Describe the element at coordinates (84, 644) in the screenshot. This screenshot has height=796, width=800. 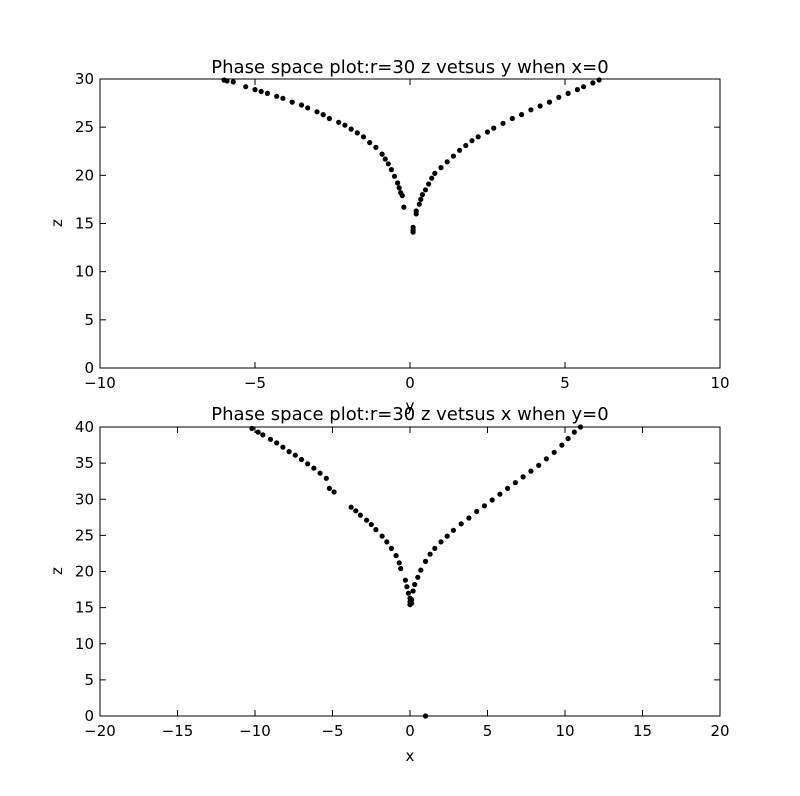
I see `subplot-bottom-ytick-label: 10` at that location.